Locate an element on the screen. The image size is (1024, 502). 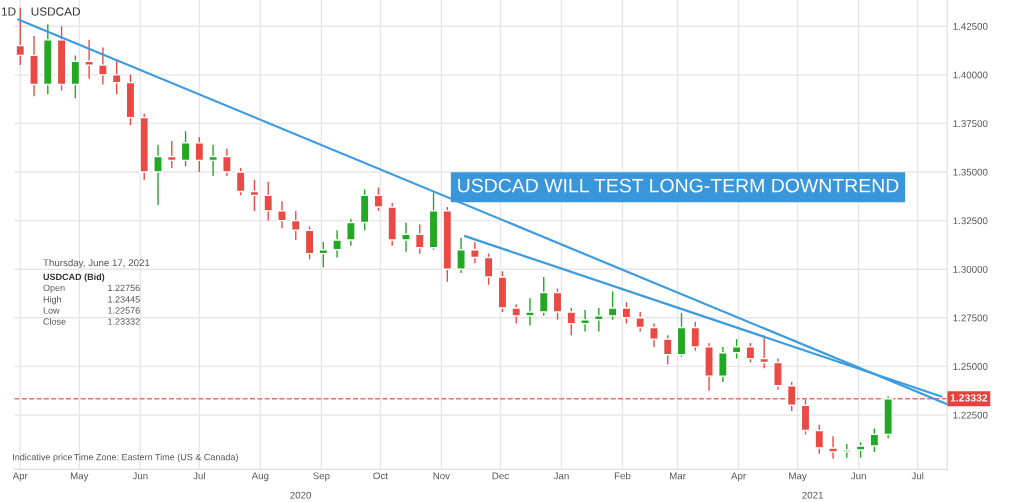
annotation: 1.22756 is located at coordinates (124, 288).